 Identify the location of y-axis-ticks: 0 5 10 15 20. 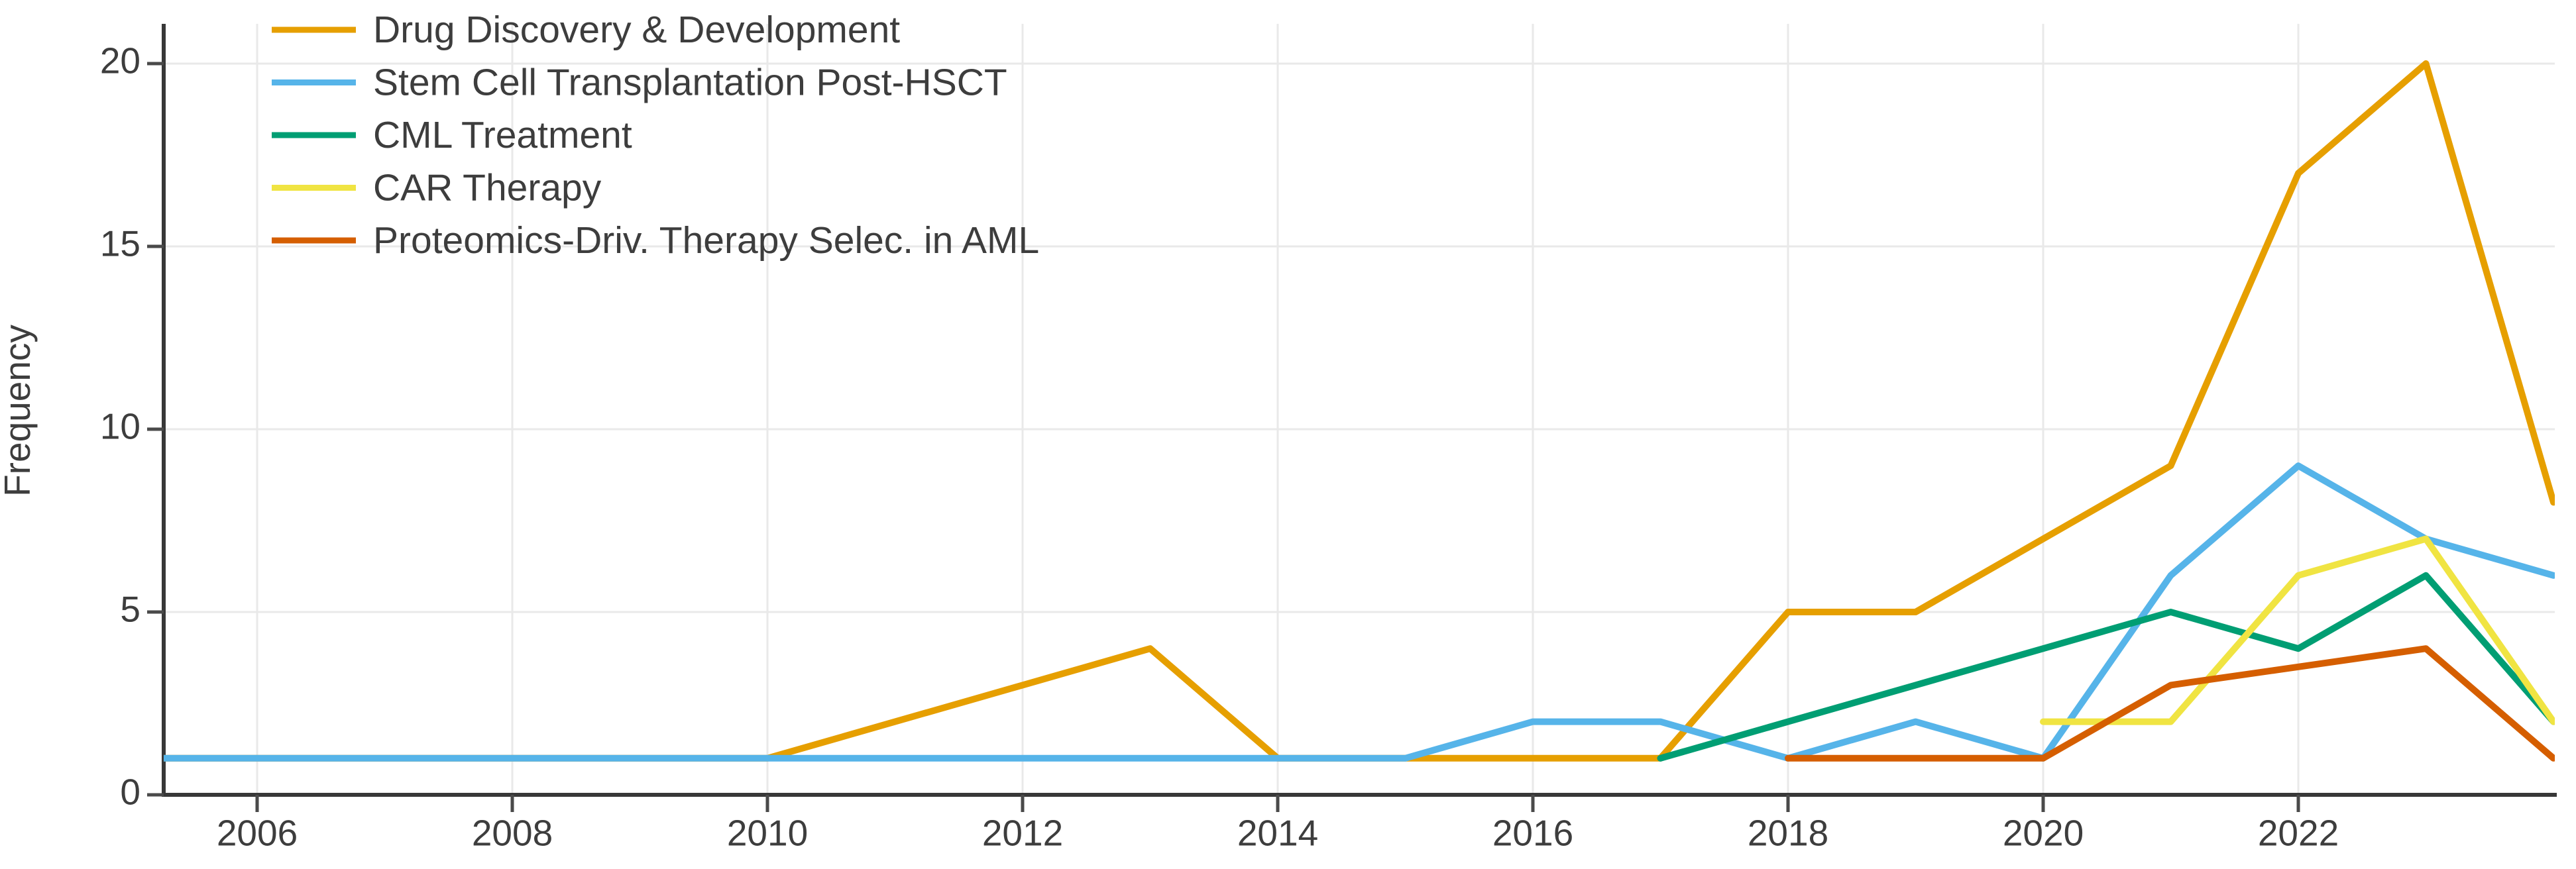
(132, 427).